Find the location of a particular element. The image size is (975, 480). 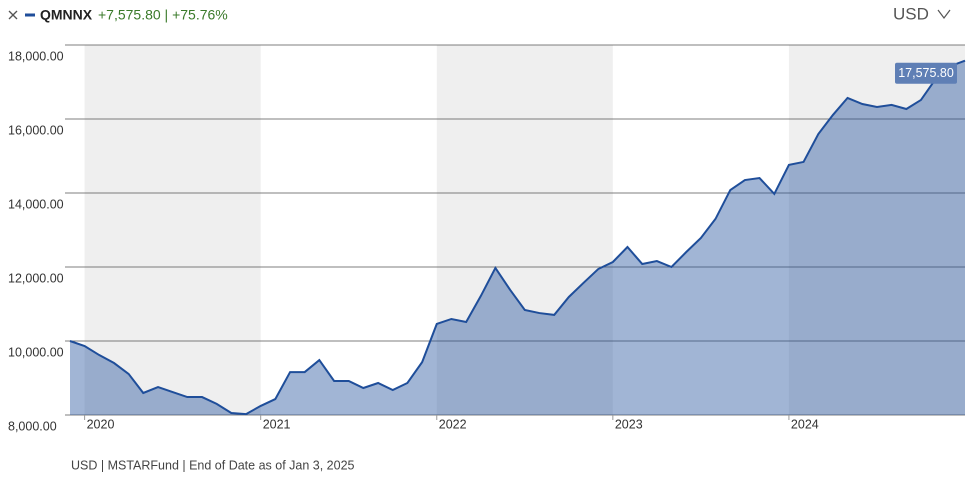

x-tick-label: 2021 is located at coordinates (277, 424).